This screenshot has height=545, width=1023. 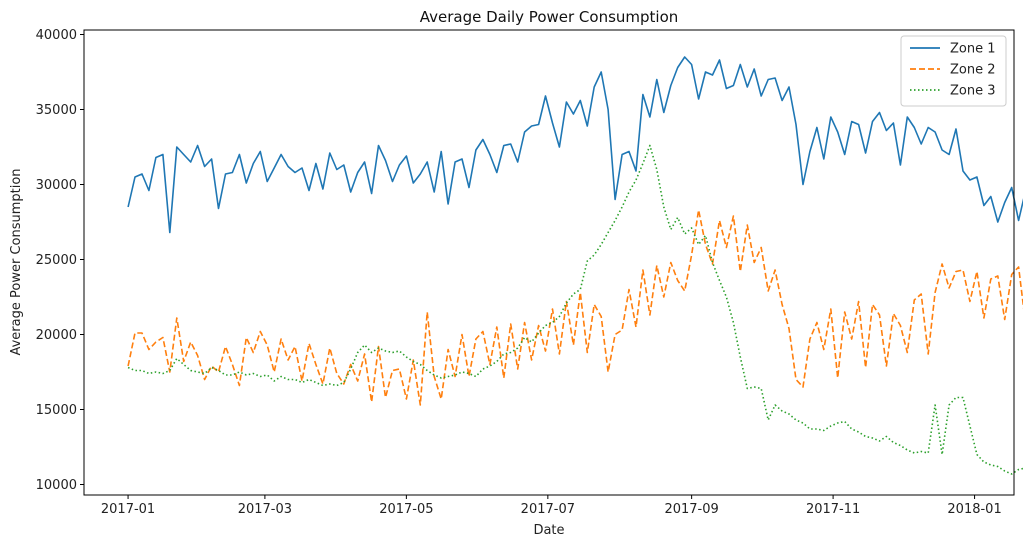 I want to click on legend: Zone 1 Zone 2 Zone 3, so click(x=953, y=71).